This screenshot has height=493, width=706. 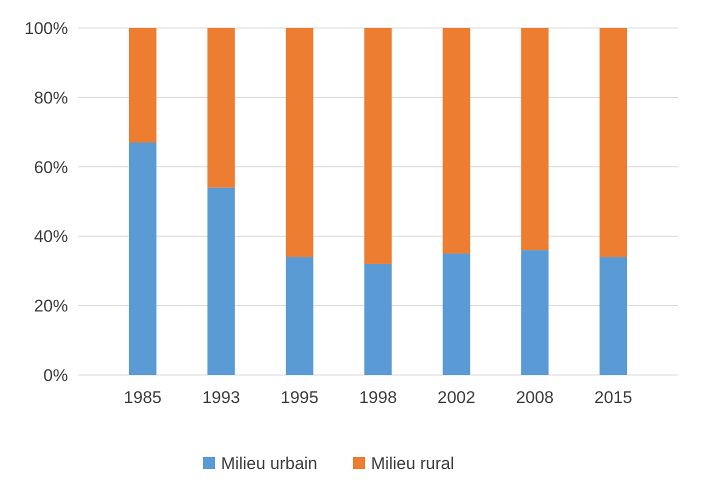 What do you see at coordinates (378, 397) in the screenshot?
I see `x-tick-label: 1998` at bounding box center [378, 397].